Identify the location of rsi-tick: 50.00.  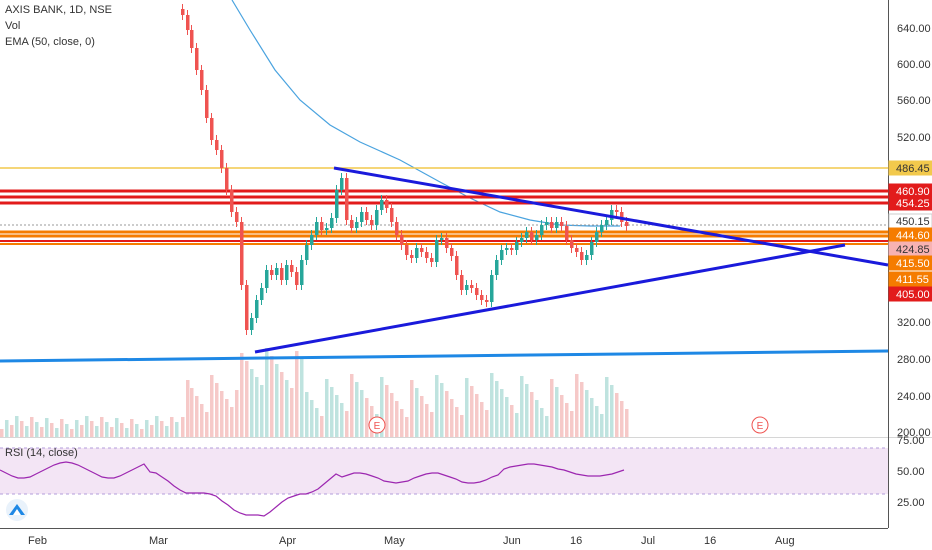
(911, 472).